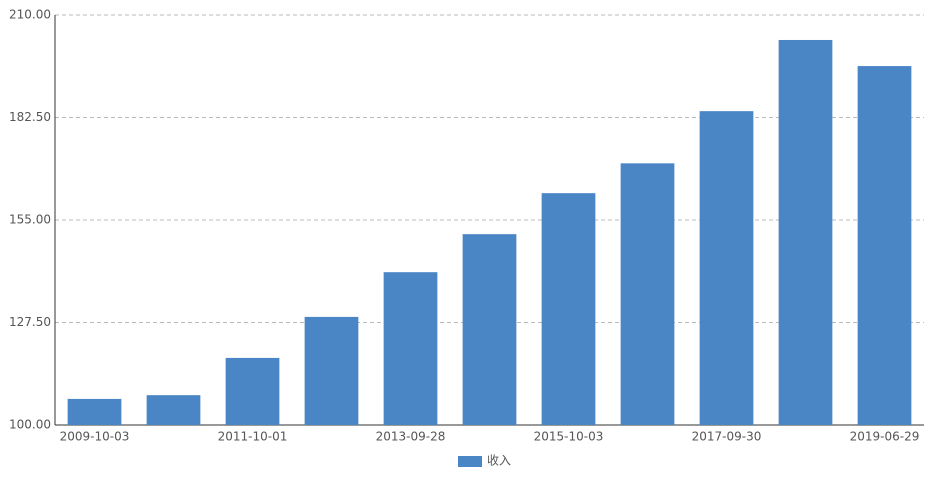 The height and width of the screenshot is (480, 939). I want to click on legend-swatch, so click(470, 461).